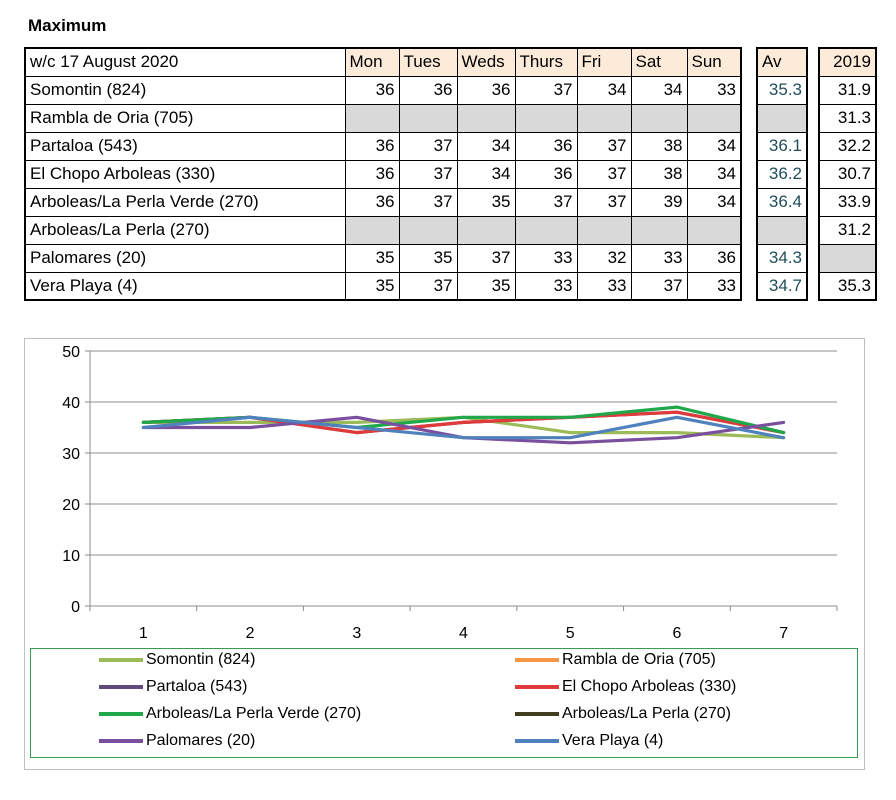 This screenshot has height=800, width=896. Describe the element at coordinates (659, 62) in the screenshot. I see `day-header: Sat` at that location.